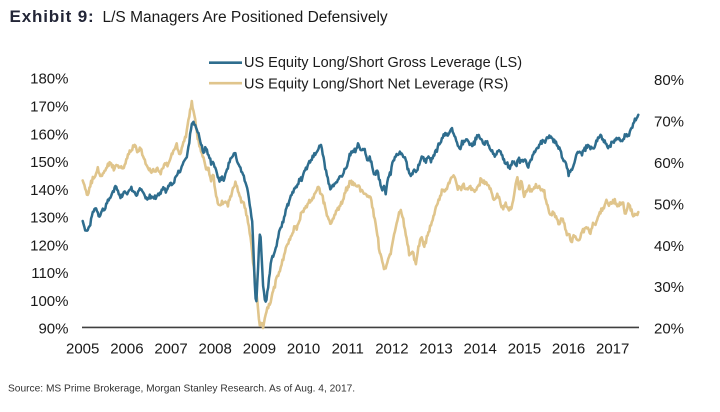  I want to click on svg-text: 40%, so click(669, 246).